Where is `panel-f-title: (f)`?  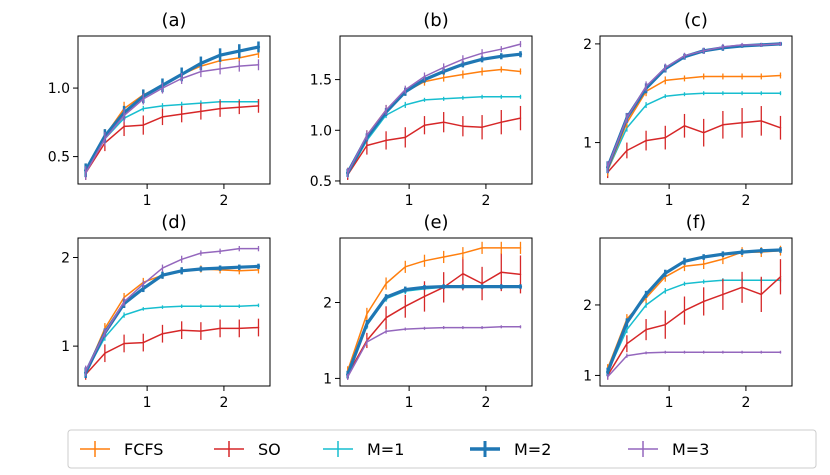 panel-f-title: (f) is located at coordinates (696, 222).